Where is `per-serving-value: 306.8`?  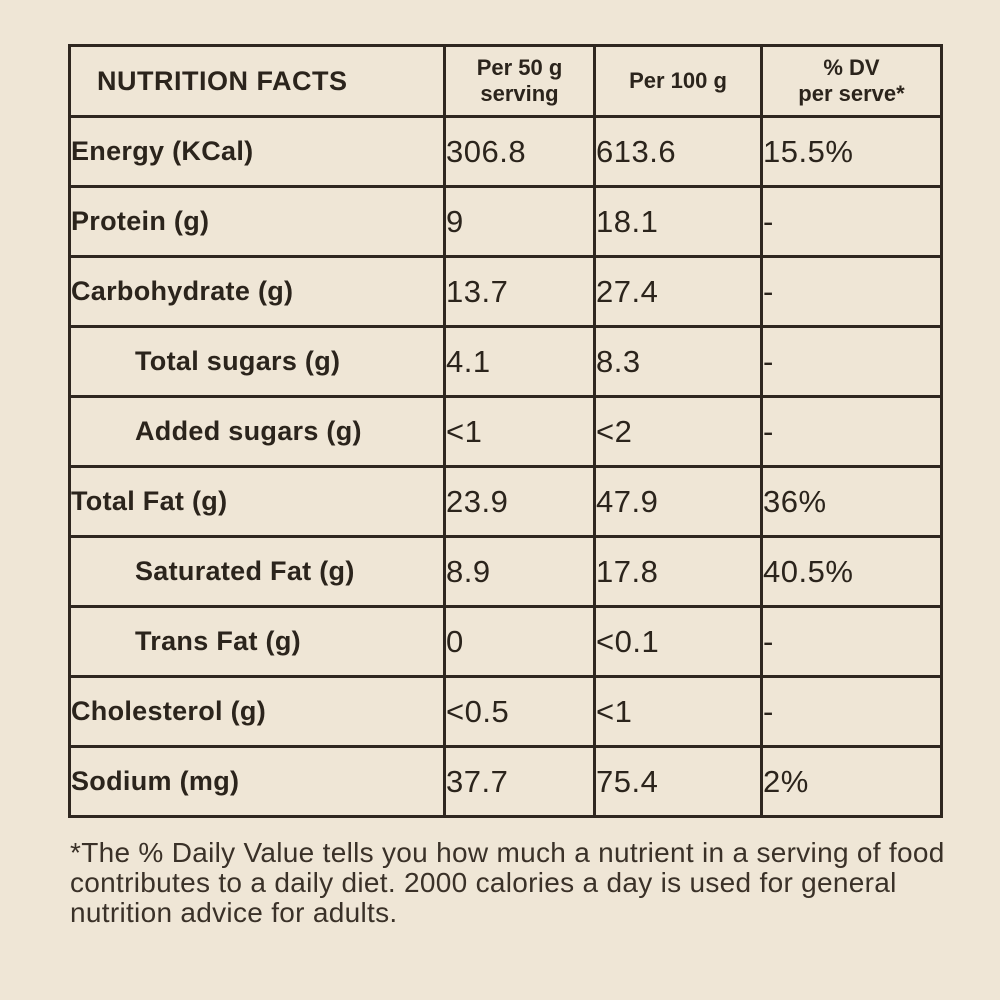
per-serving-value: 306.8 is located at coordinates (519, 151).